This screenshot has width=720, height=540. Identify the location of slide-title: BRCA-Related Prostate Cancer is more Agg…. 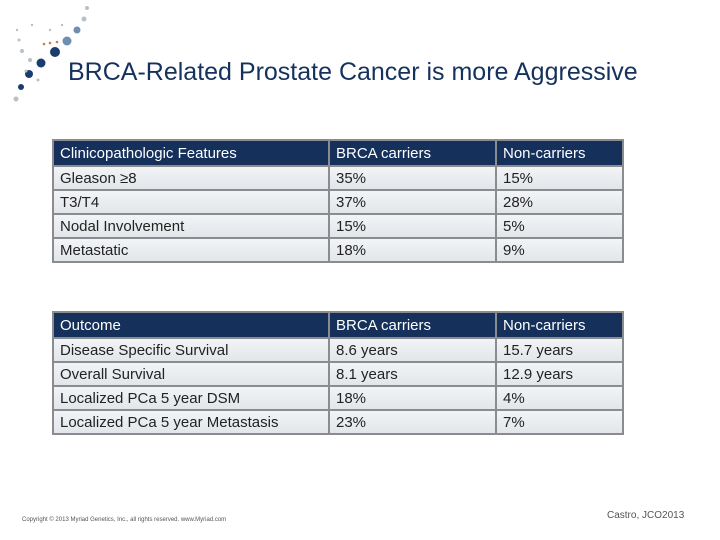
(353, 72).